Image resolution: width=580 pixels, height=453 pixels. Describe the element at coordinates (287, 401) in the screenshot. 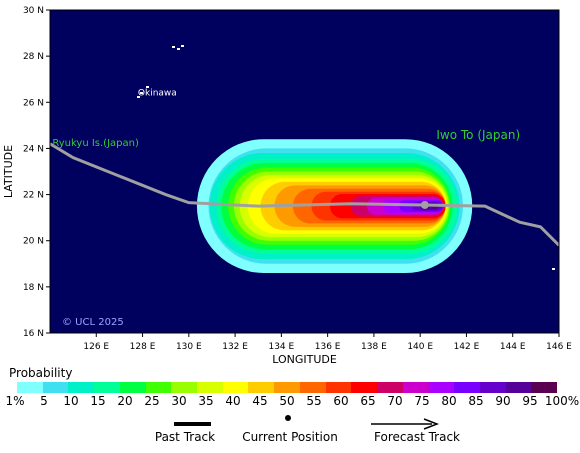

I see `legend-label: 50` at that location.